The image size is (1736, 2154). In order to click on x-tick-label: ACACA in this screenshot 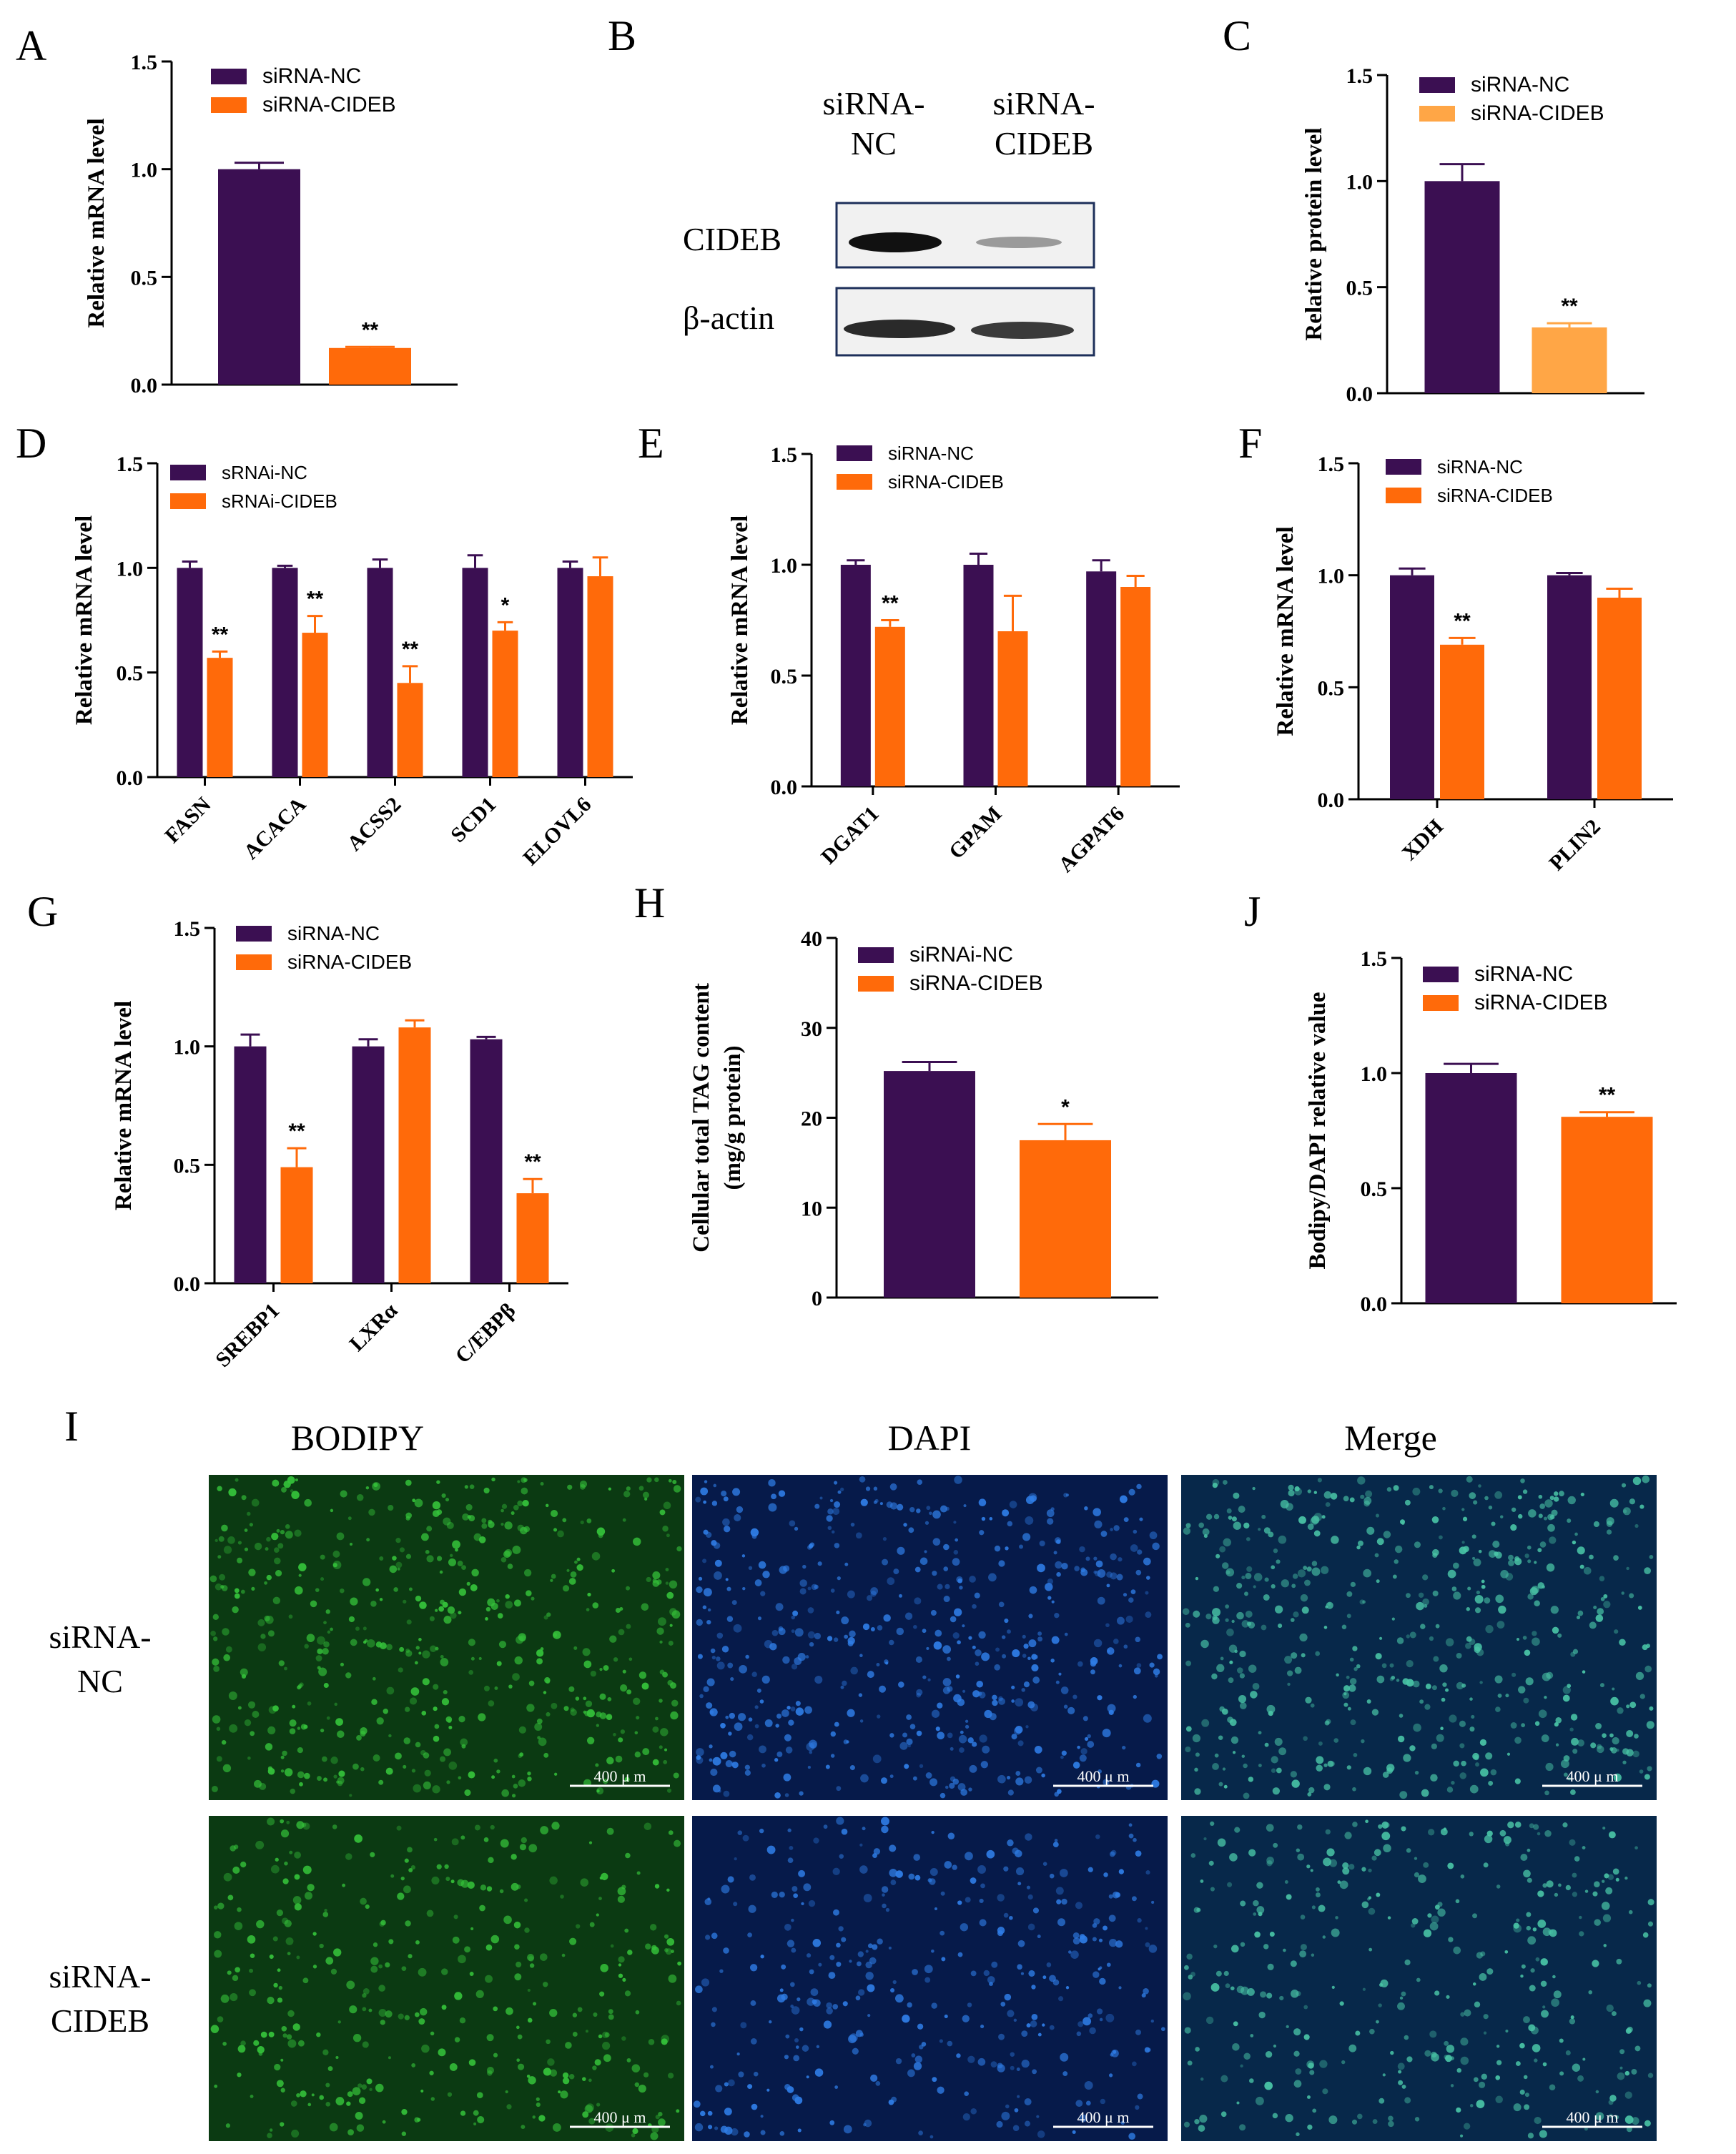, I will do `click(275, 828)`.